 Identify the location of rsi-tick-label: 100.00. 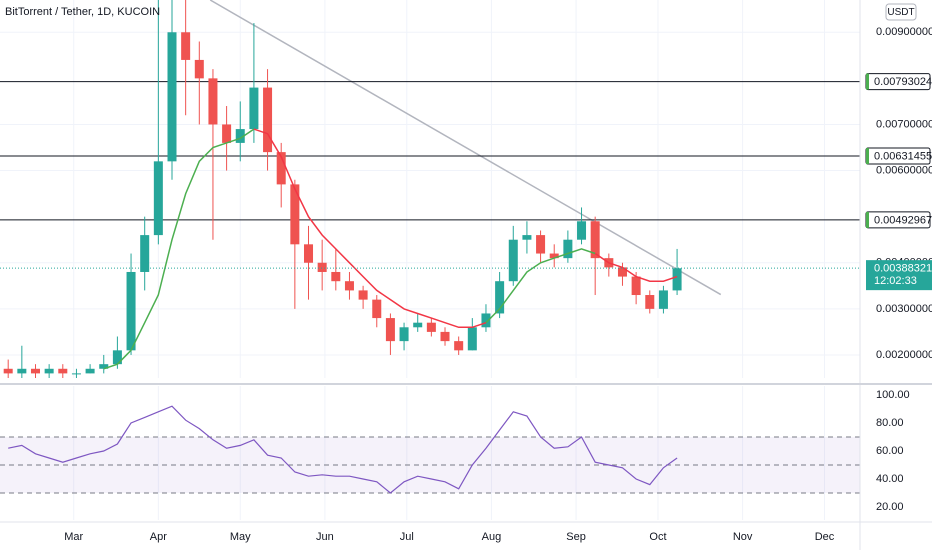
(893, 395).